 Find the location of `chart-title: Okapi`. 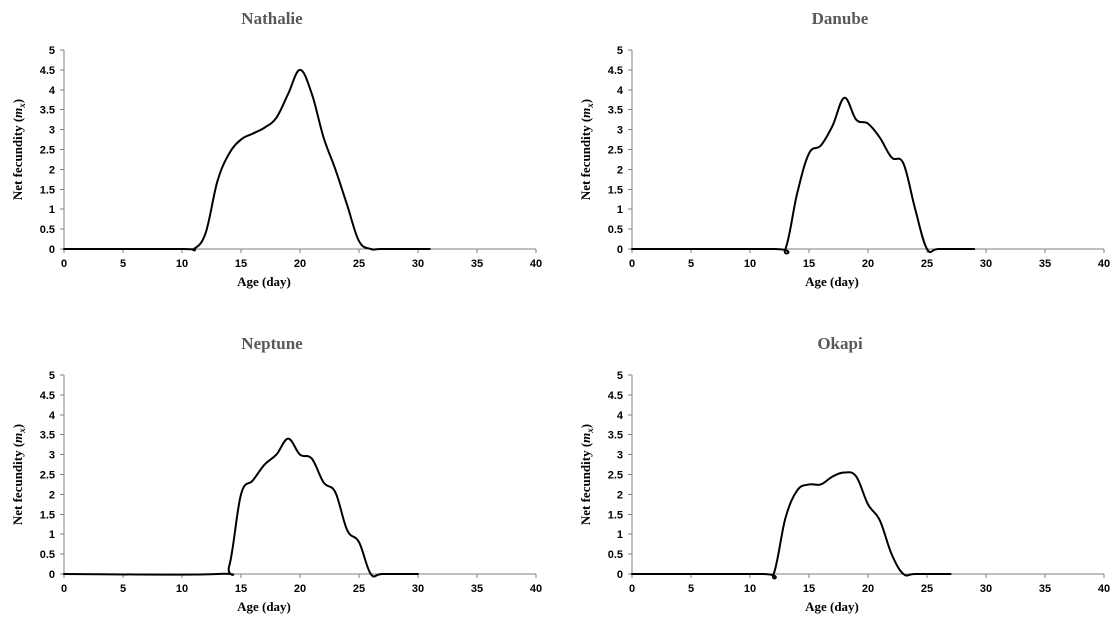

chart-title: Okapi is located at coordinates (840, 343).